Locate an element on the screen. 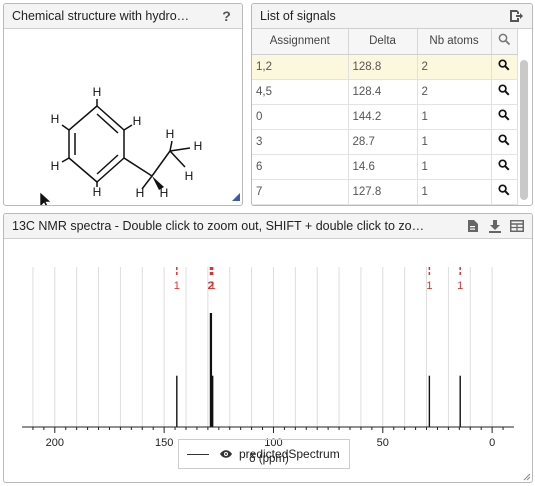 Image resolution: width=535 pixels, height=486 pixels. table-row: 0 144.2 1 is located at coordinates (385, 117).